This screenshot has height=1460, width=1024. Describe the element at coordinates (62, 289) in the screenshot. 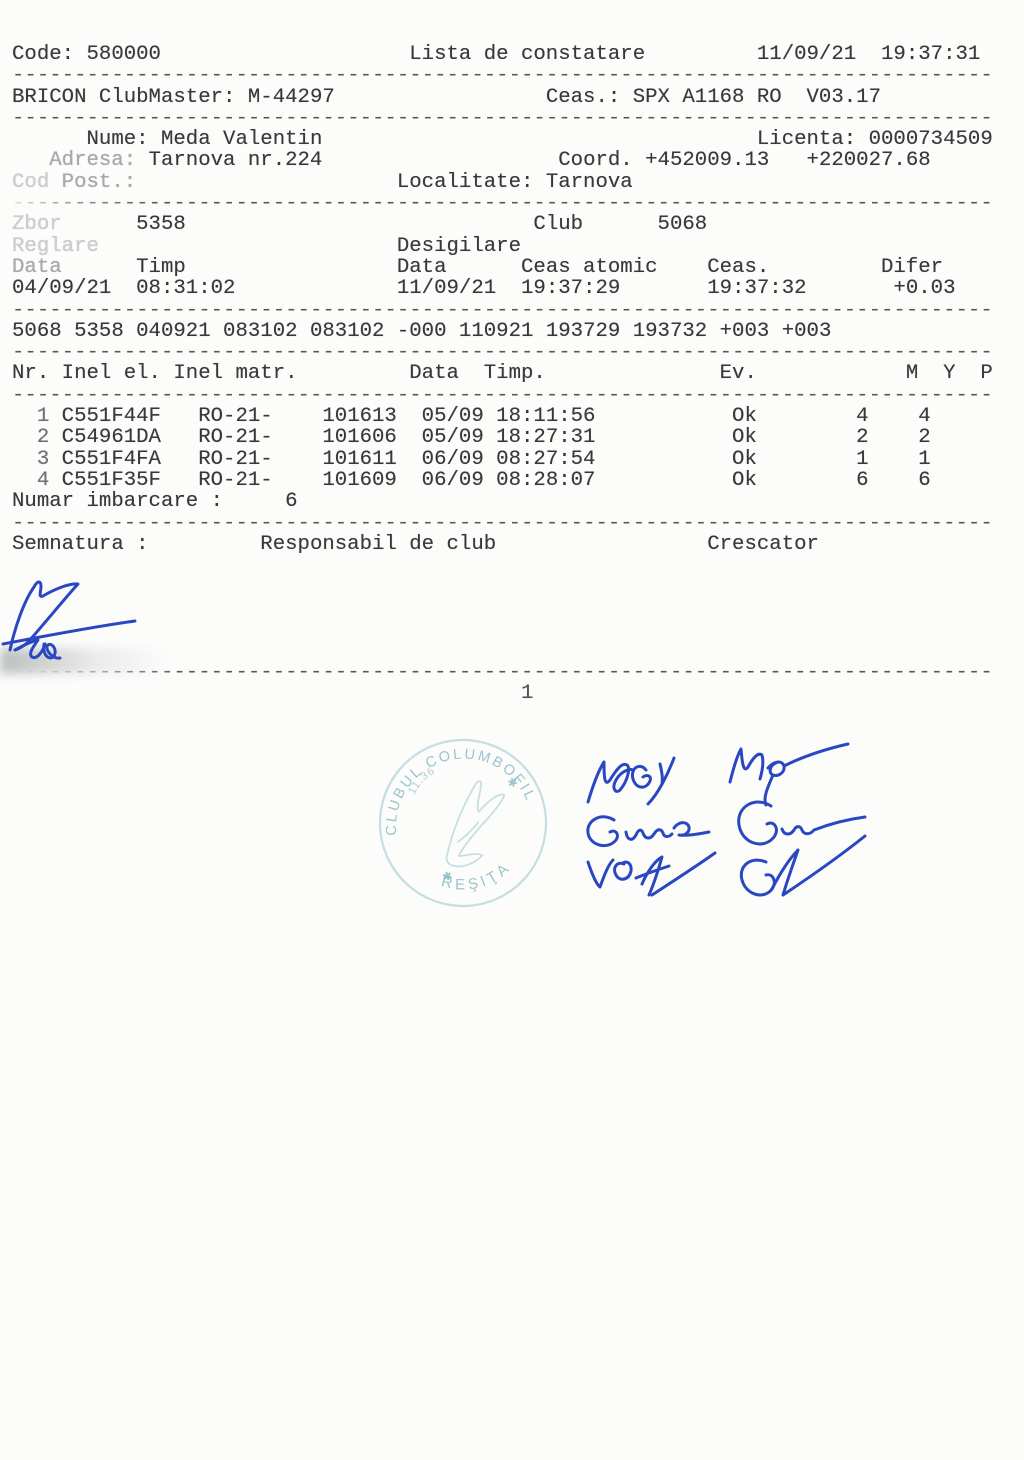

I see `reglare-date: 04/09/21` at that location.